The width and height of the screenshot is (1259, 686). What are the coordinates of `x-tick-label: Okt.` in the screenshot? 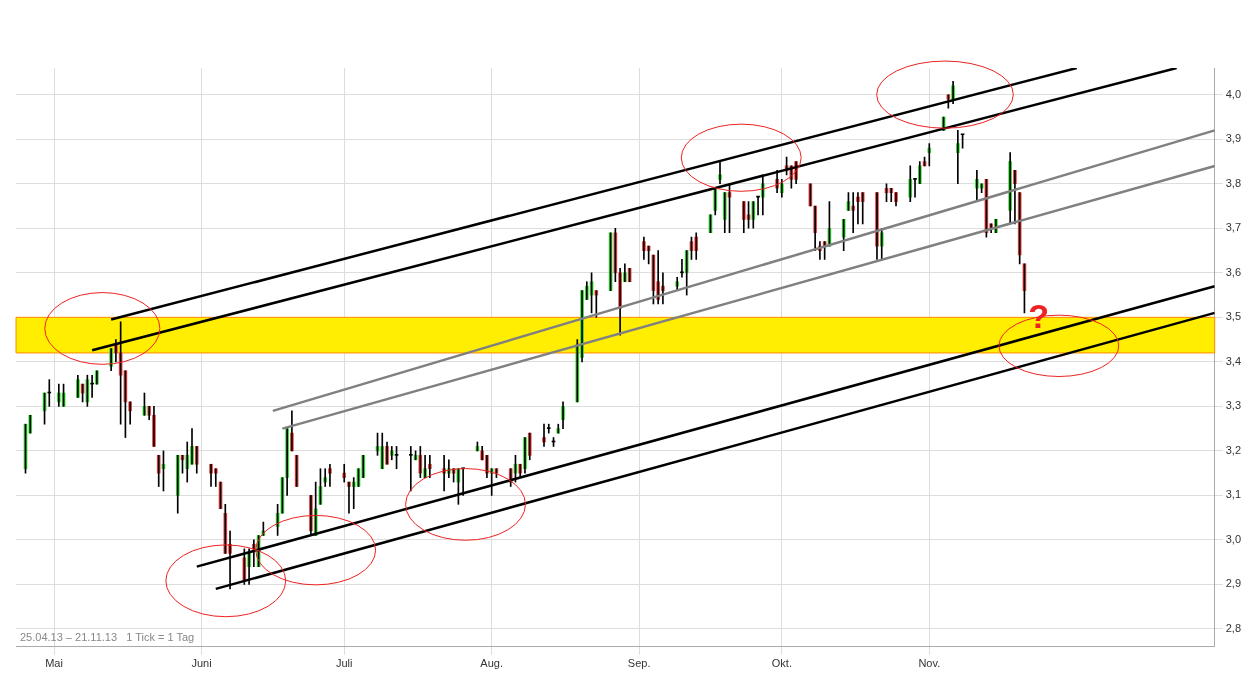 It's located at (781, 663).